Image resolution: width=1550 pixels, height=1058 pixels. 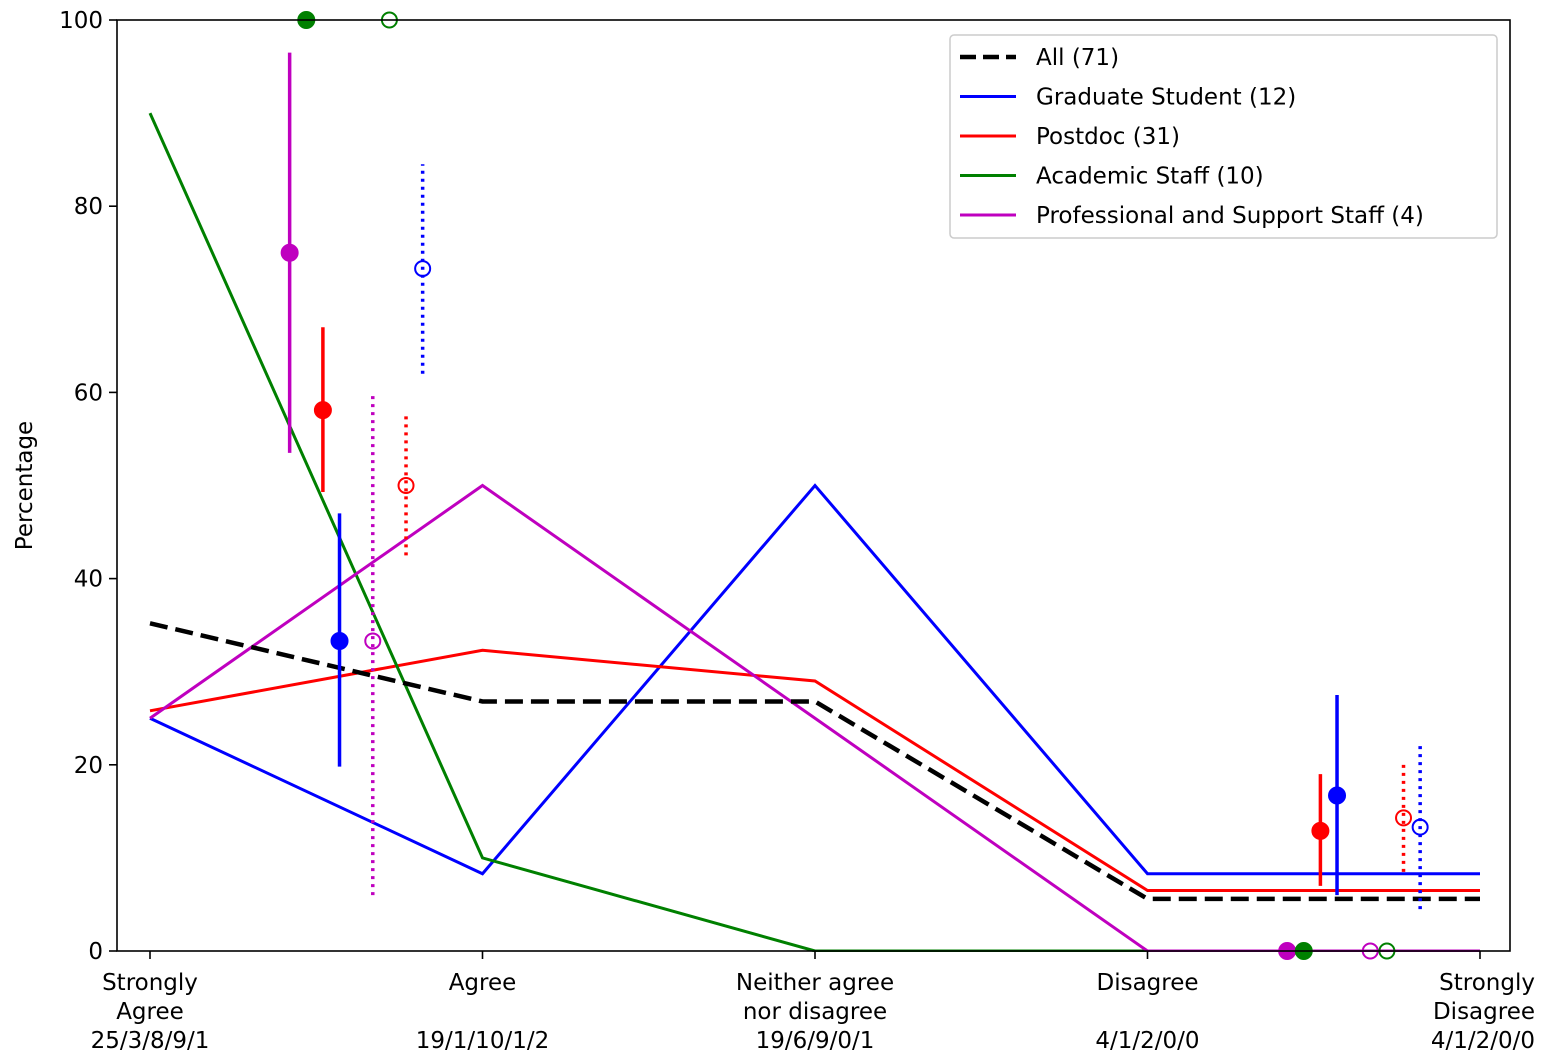 What do you see at coordinates (482, 1041) in the screenshot?
I see `x-tick-label: 19/1/10/1/2` at bounding box center [482, 1041].